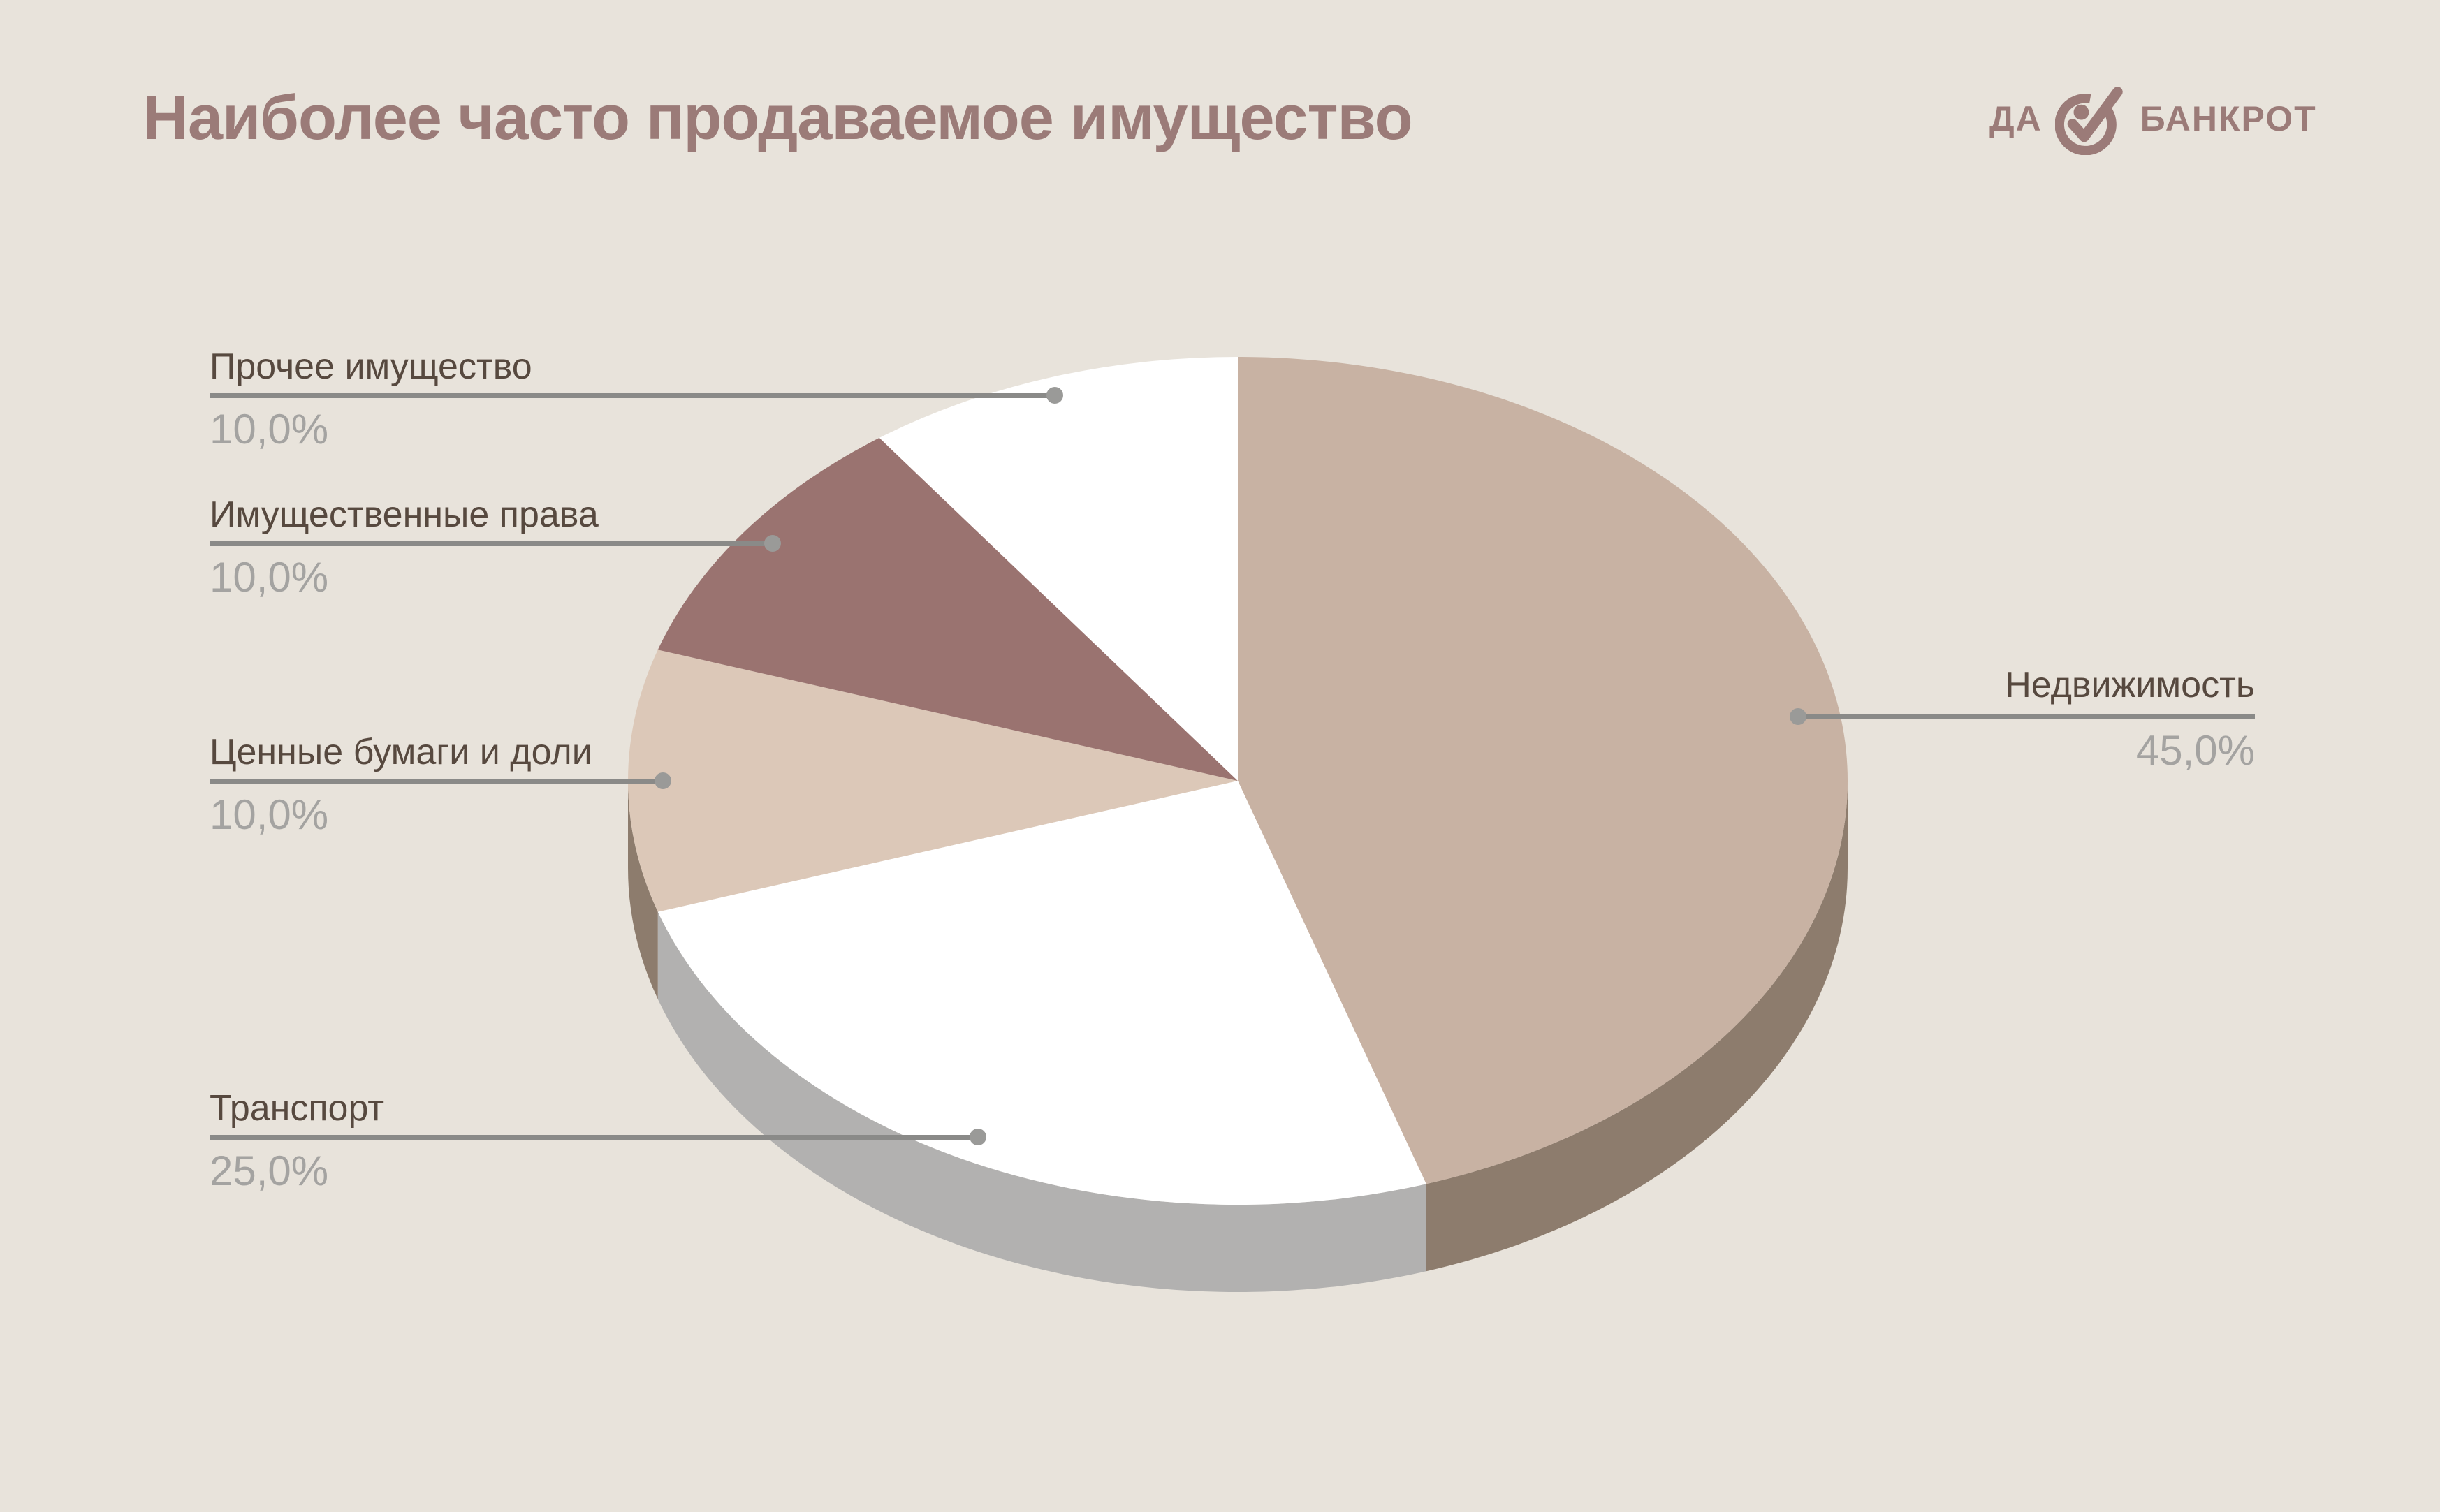 Image resolution: width=2440 pixels, height=1512 pixels. Describe the element at coordinates (404, 514) in the screenshot. I see `slice-label-imushchestvennye-prava: Имущественные права` at that location.